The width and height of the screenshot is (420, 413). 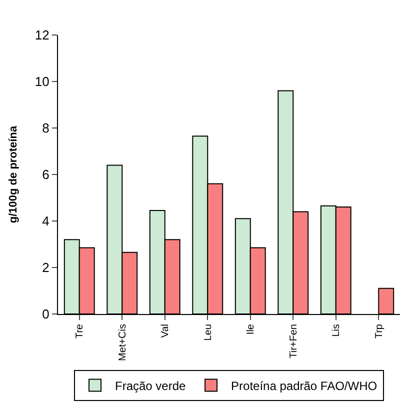 I want to click on legend-label: Proteína padrão FAO/WHO, so click(x=304, y=385).